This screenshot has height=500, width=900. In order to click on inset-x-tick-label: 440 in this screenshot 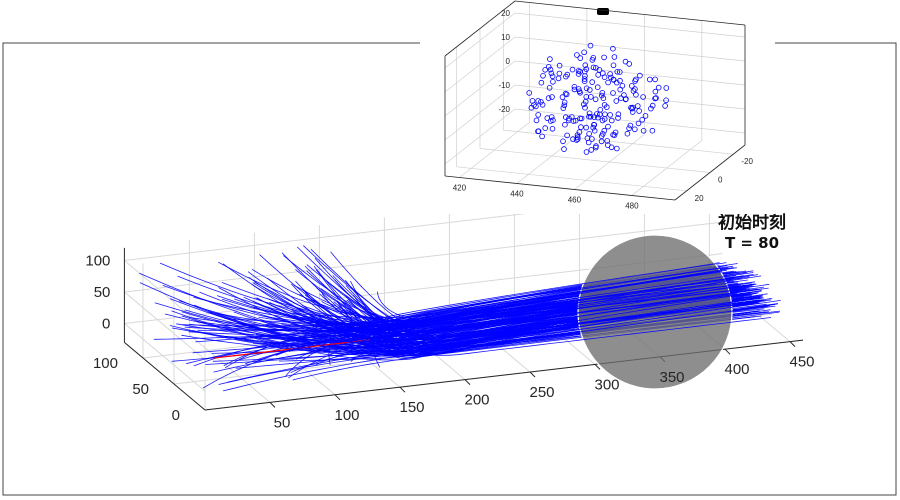, I will do `click(517, 194)`.